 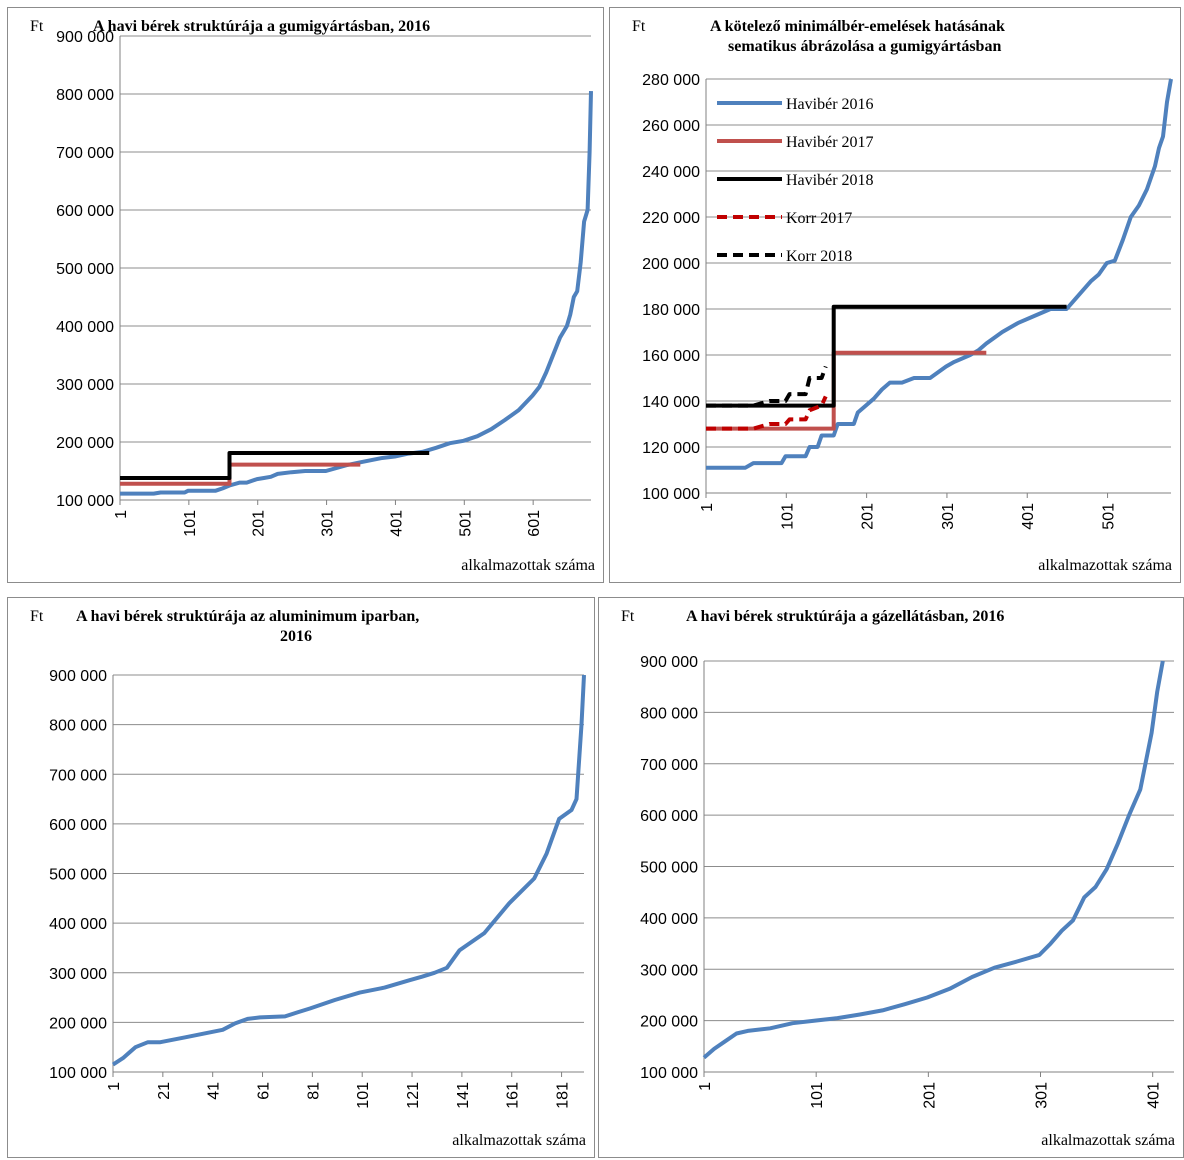 I want to click on x-tick-label: 181, so click(x=563, y=1095).